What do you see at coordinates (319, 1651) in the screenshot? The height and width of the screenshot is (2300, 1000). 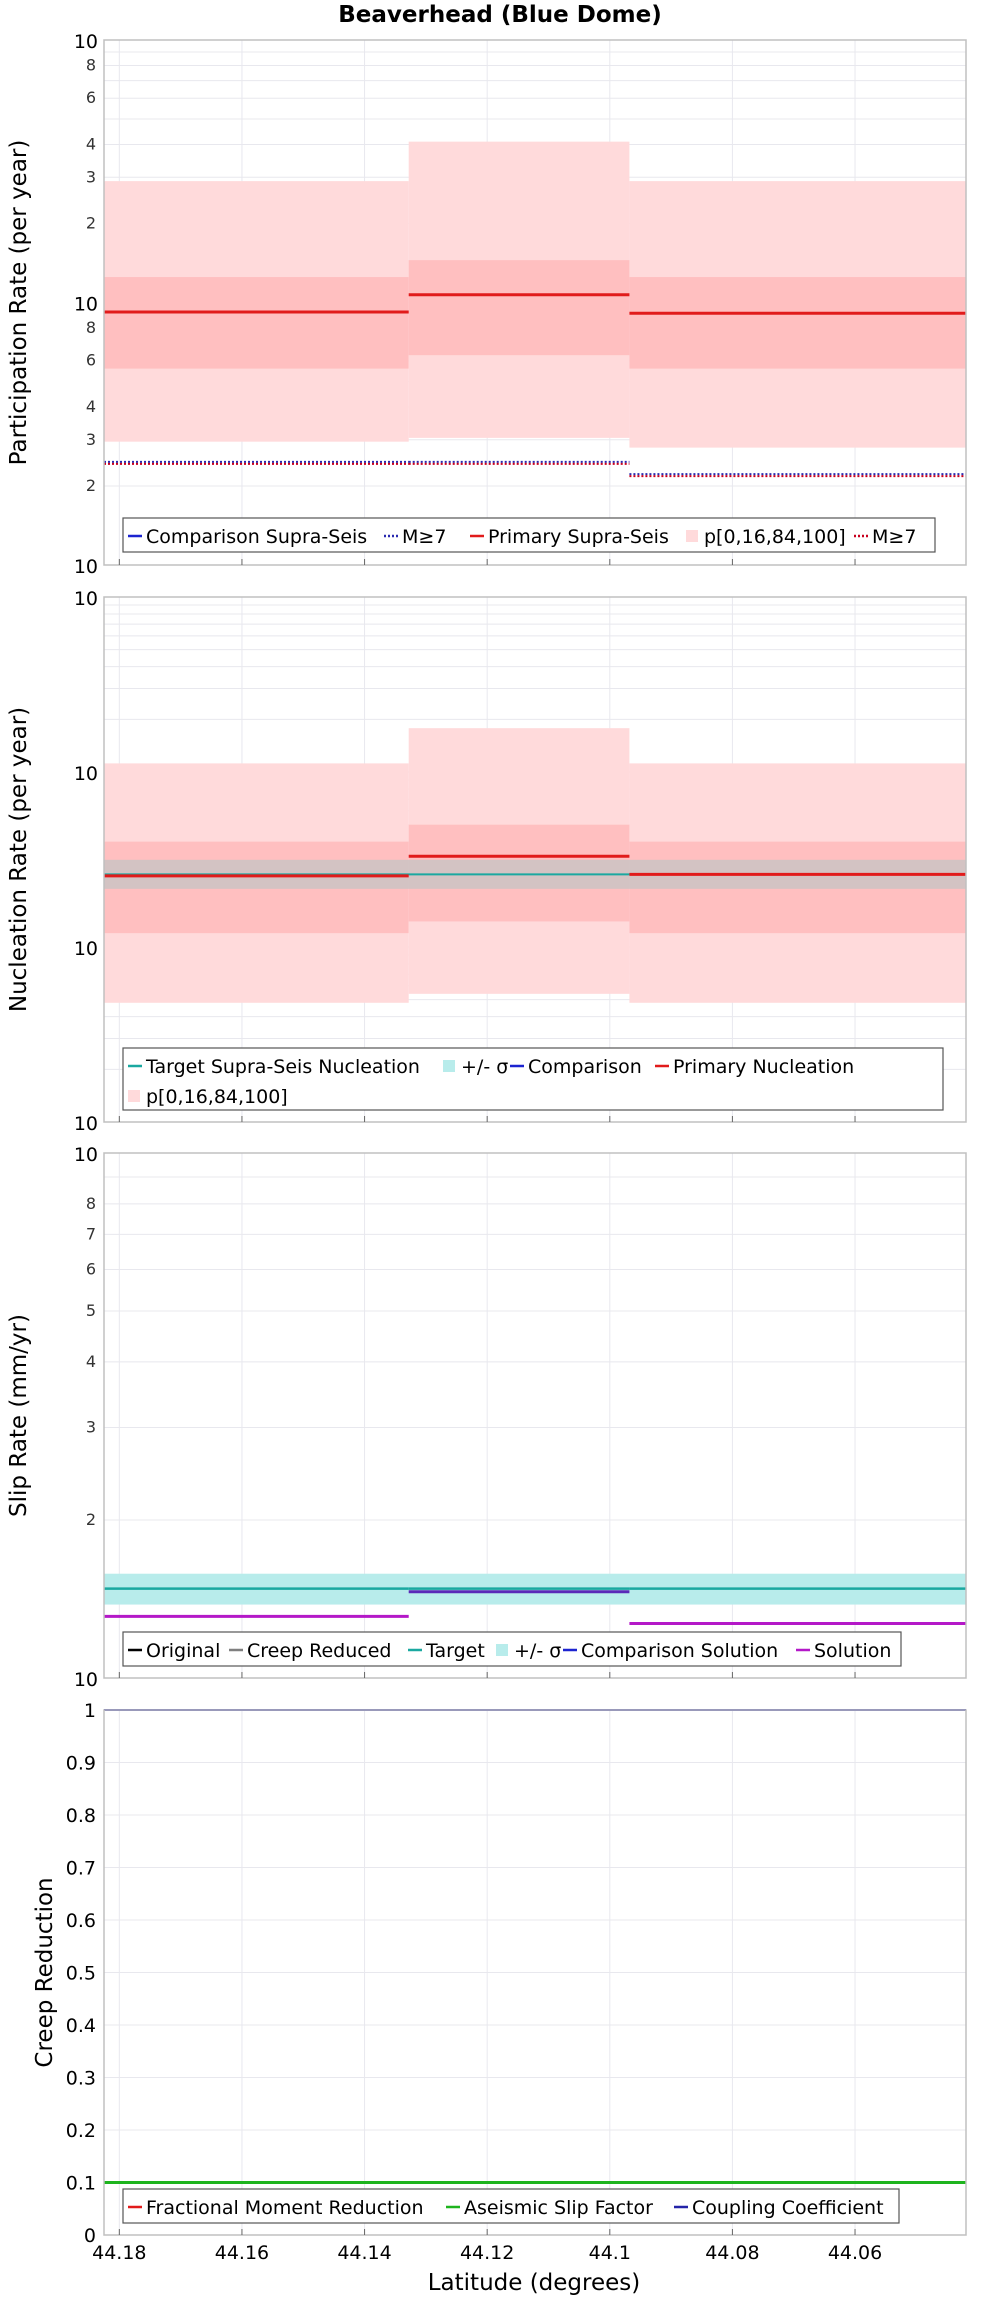 I see `legend-entry-label: Creep Reduced` at bounding box center [319, 1651].